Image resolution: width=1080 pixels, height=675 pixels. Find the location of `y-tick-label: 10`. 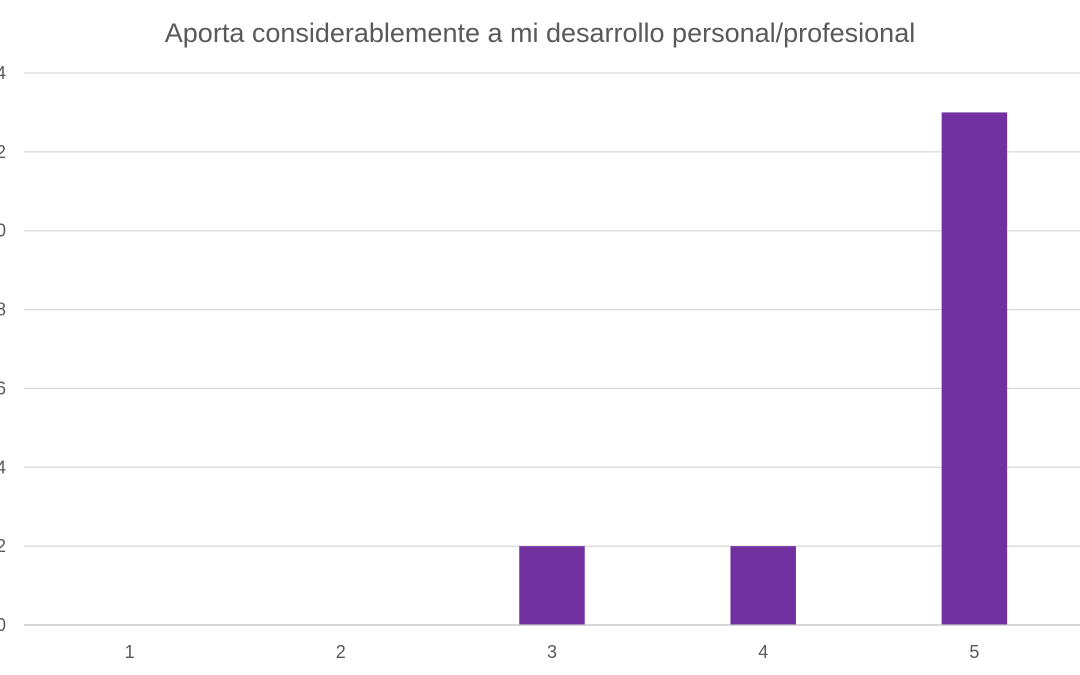

y-tick-label: 10 is located at coordinates (3, 231).